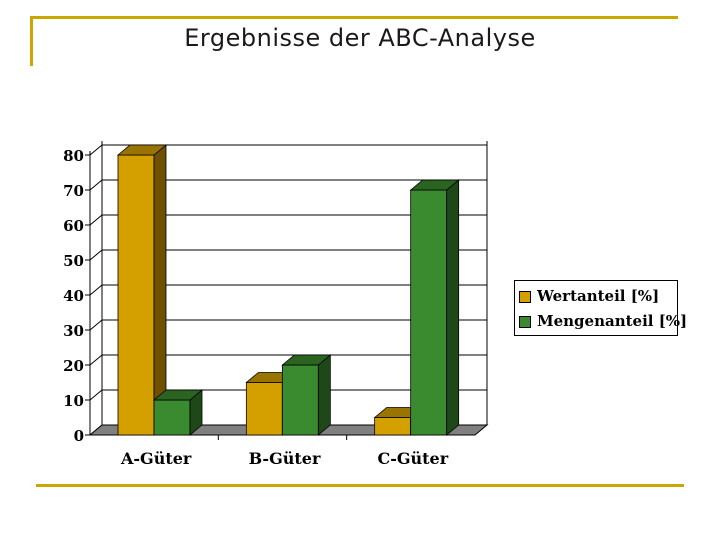  I want to click on left-rule, so click(31, 41).